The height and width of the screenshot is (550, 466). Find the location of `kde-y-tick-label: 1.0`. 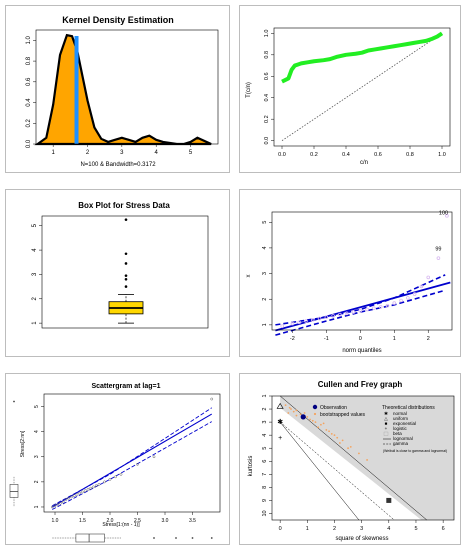

kde-y-tick-label: 1.0 is located at coordinates (29, 40).